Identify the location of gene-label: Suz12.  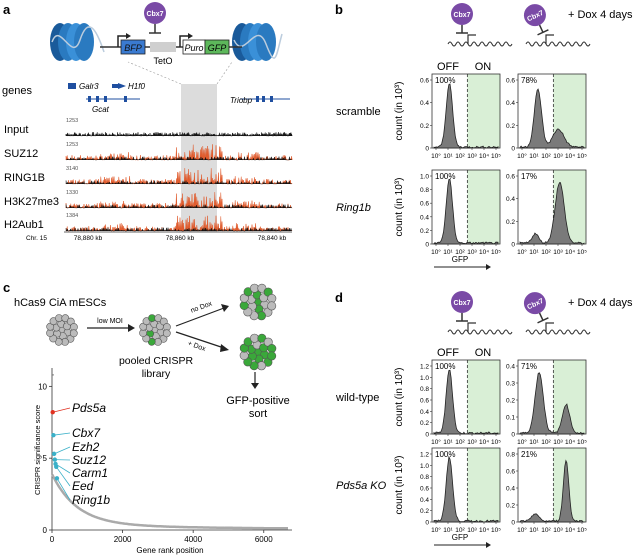
(89, 460).